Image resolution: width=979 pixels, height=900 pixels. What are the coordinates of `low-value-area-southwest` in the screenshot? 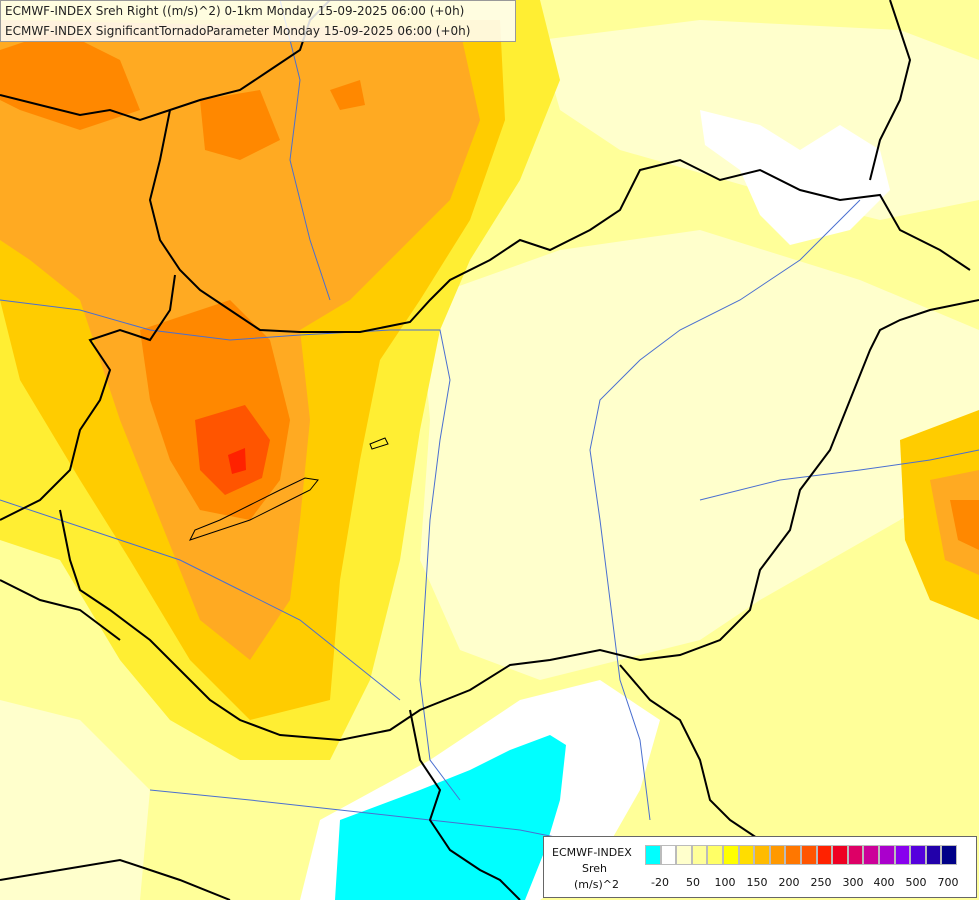 It's located at (75, 800).